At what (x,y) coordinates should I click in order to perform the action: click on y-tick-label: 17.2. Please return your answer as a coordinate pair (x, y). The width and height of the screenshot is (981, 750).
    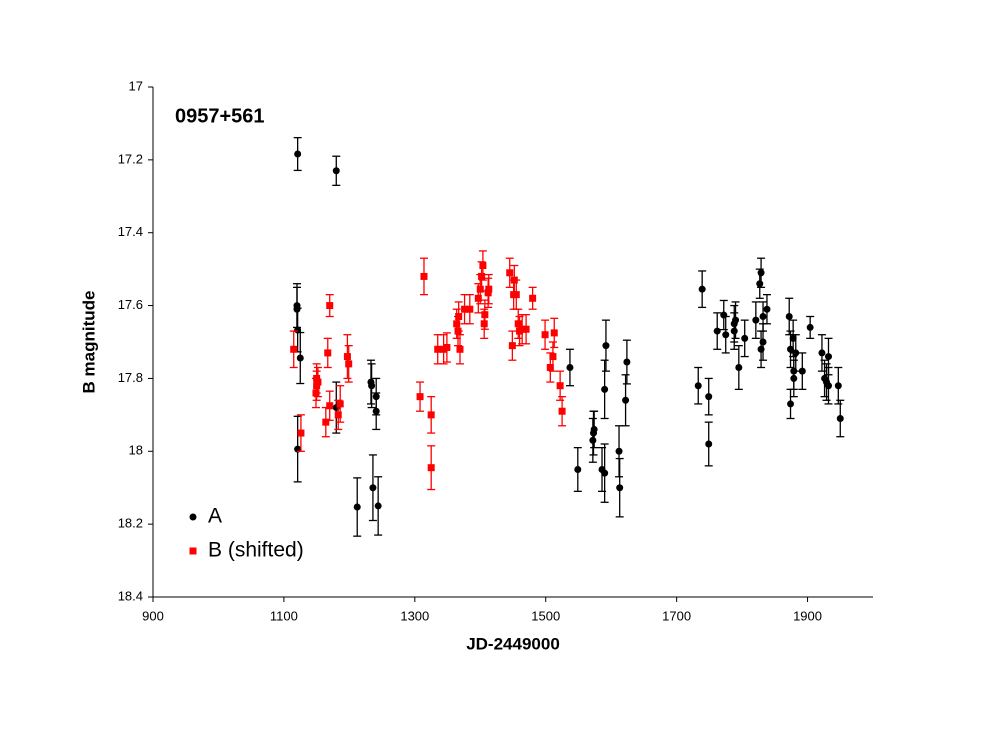
    Looking at the image, I should click on (130, 158).